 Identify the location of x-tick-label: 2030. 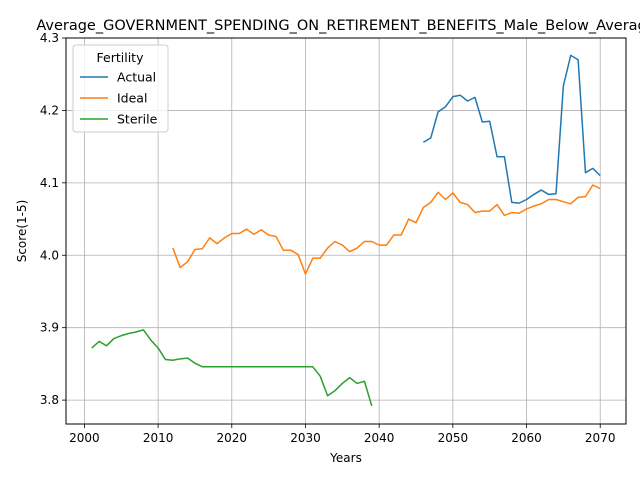
(305, 438).